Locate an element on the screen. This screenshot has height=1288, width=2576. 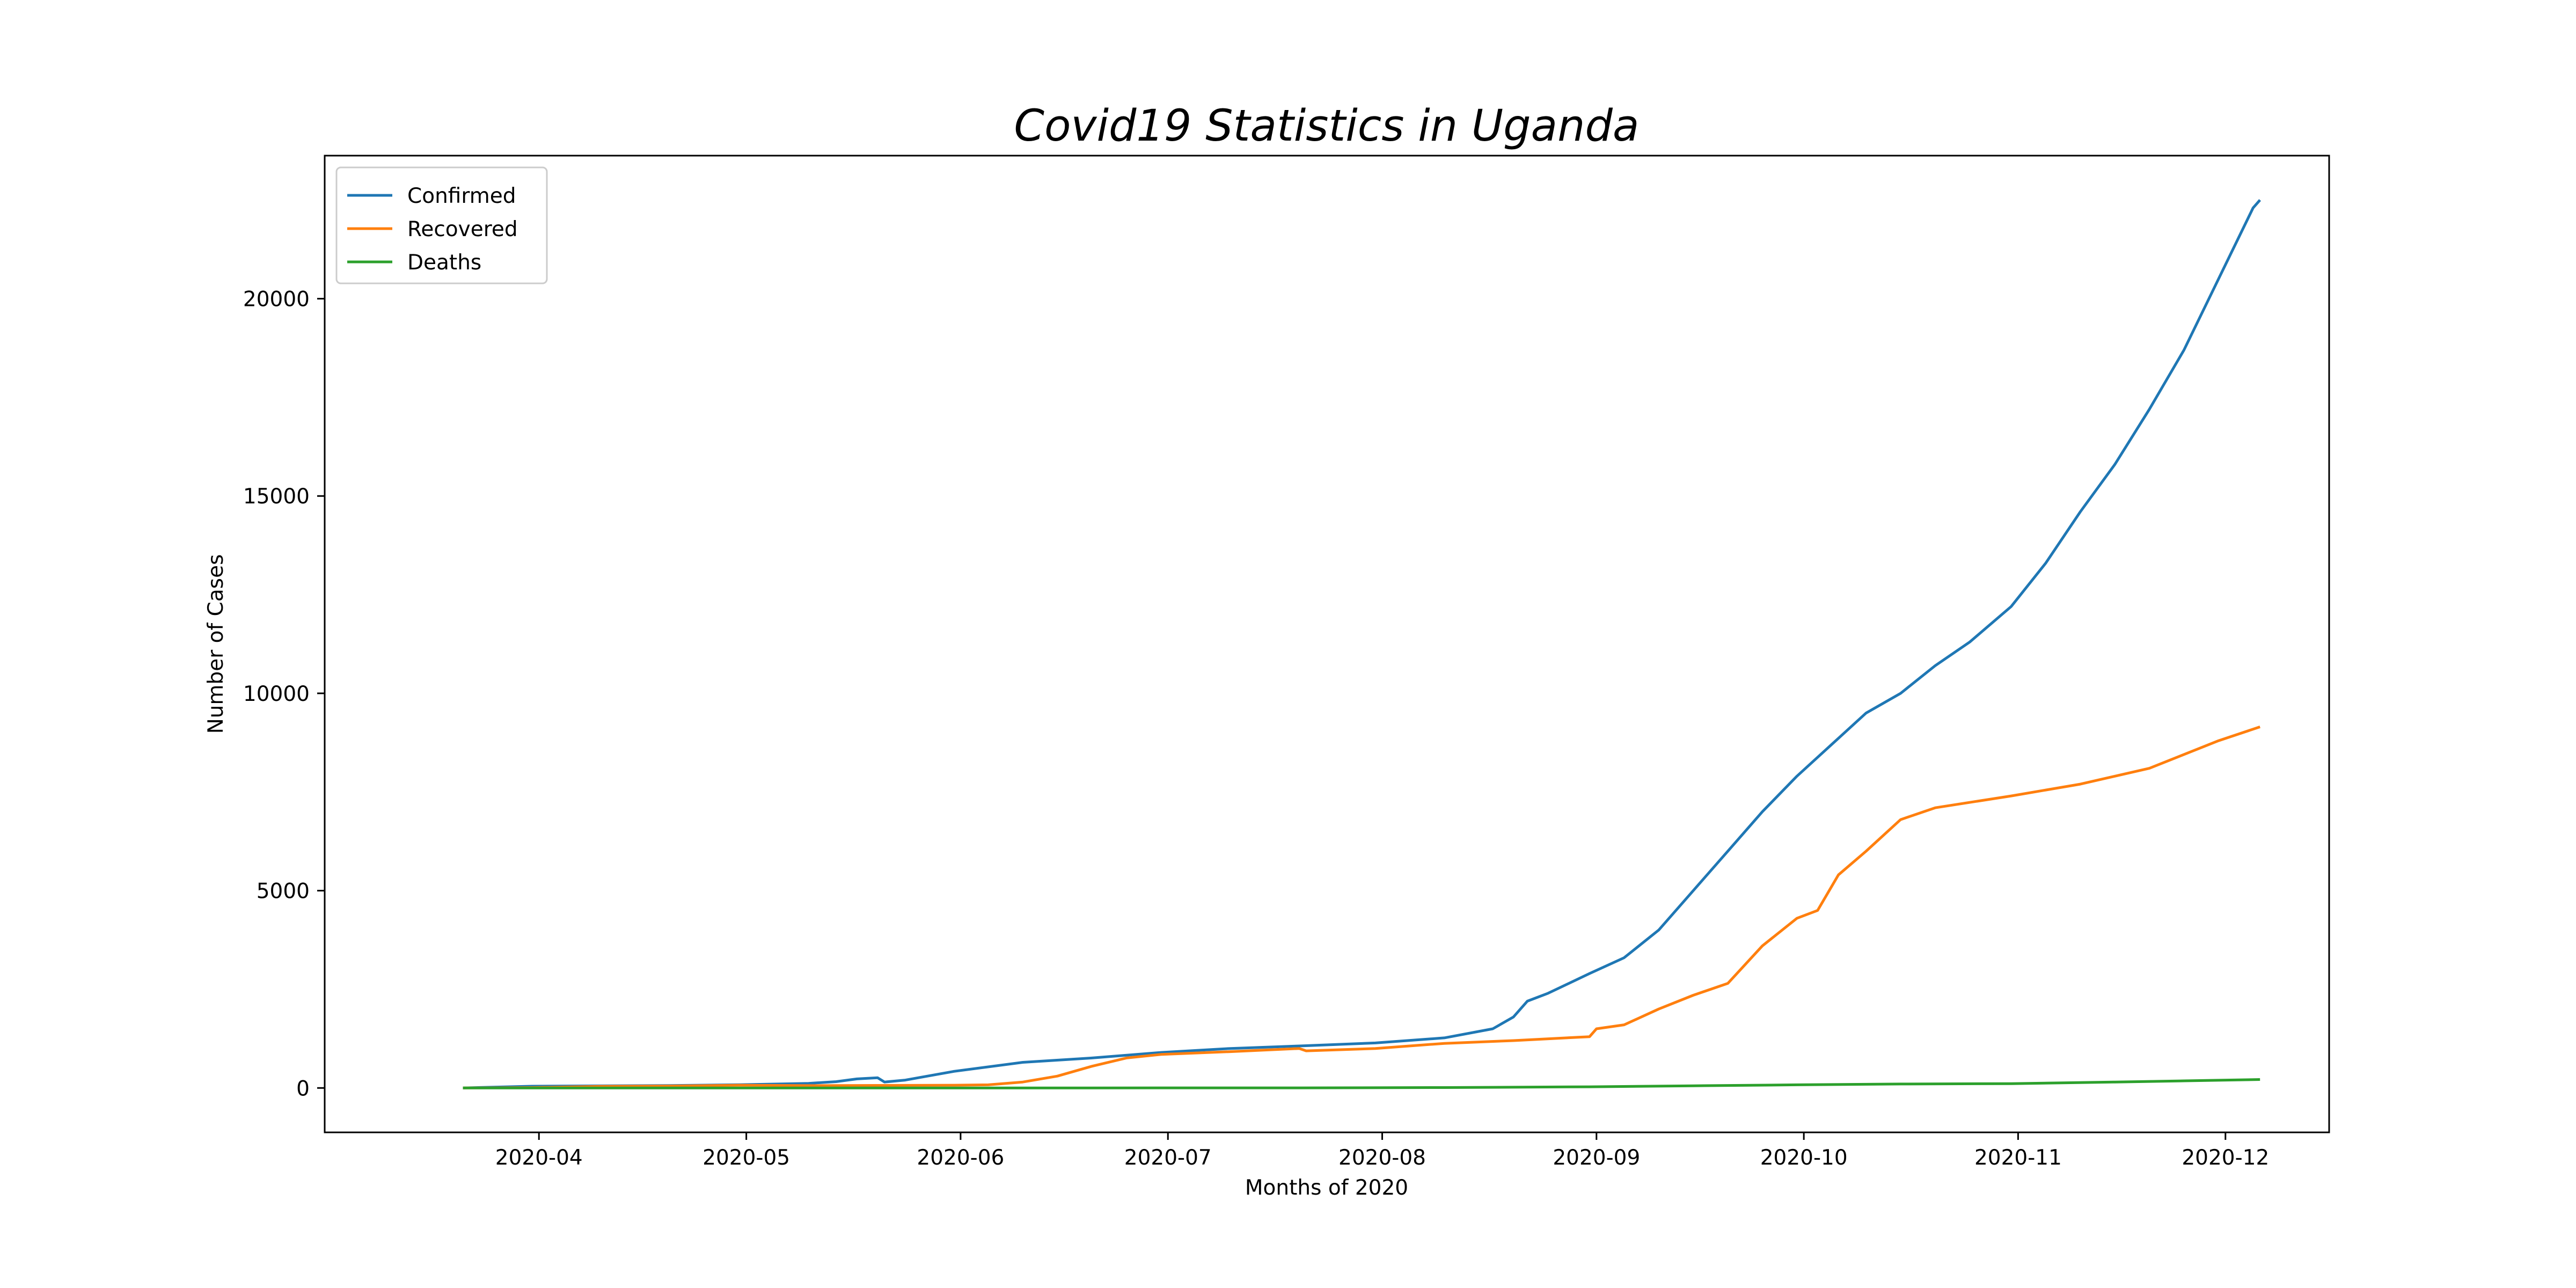
y-tick-label: 10000 is located at coordinates (276, 694).